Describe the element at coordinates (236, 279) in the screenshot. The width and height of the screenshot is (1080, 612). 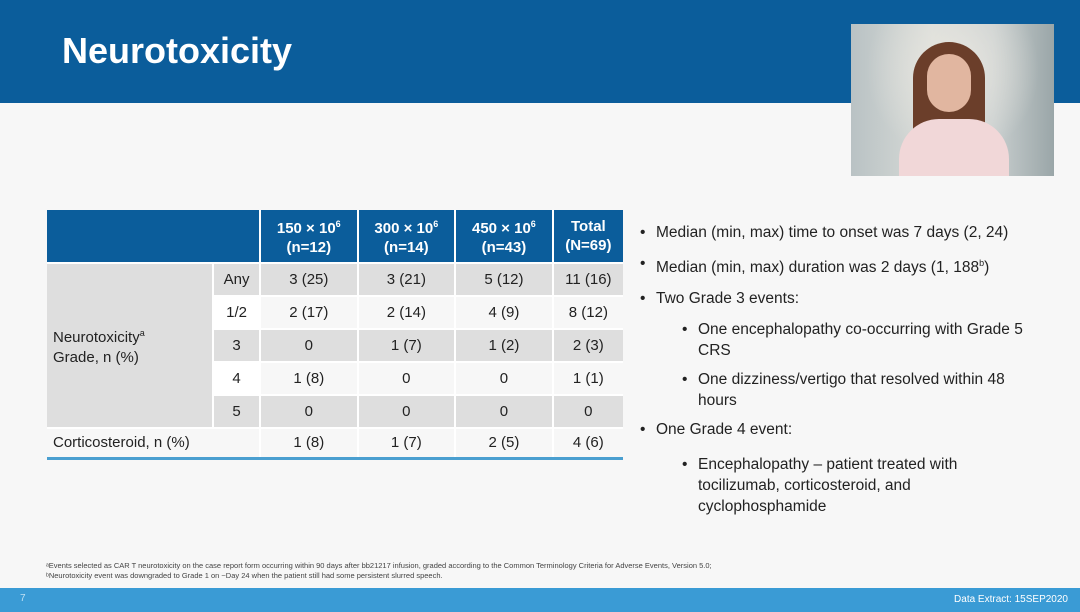
I see `grade-cell: Any` at that location.